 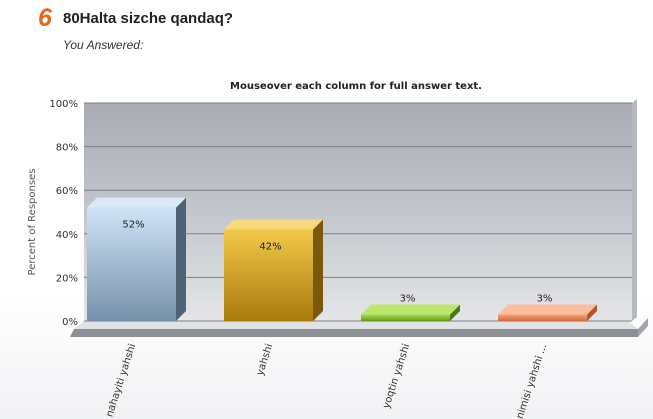 What do you see at coordinates (67, 148) in the screenshot?
I see `y-tick-label: 80%` at bounding box center [67, 148].